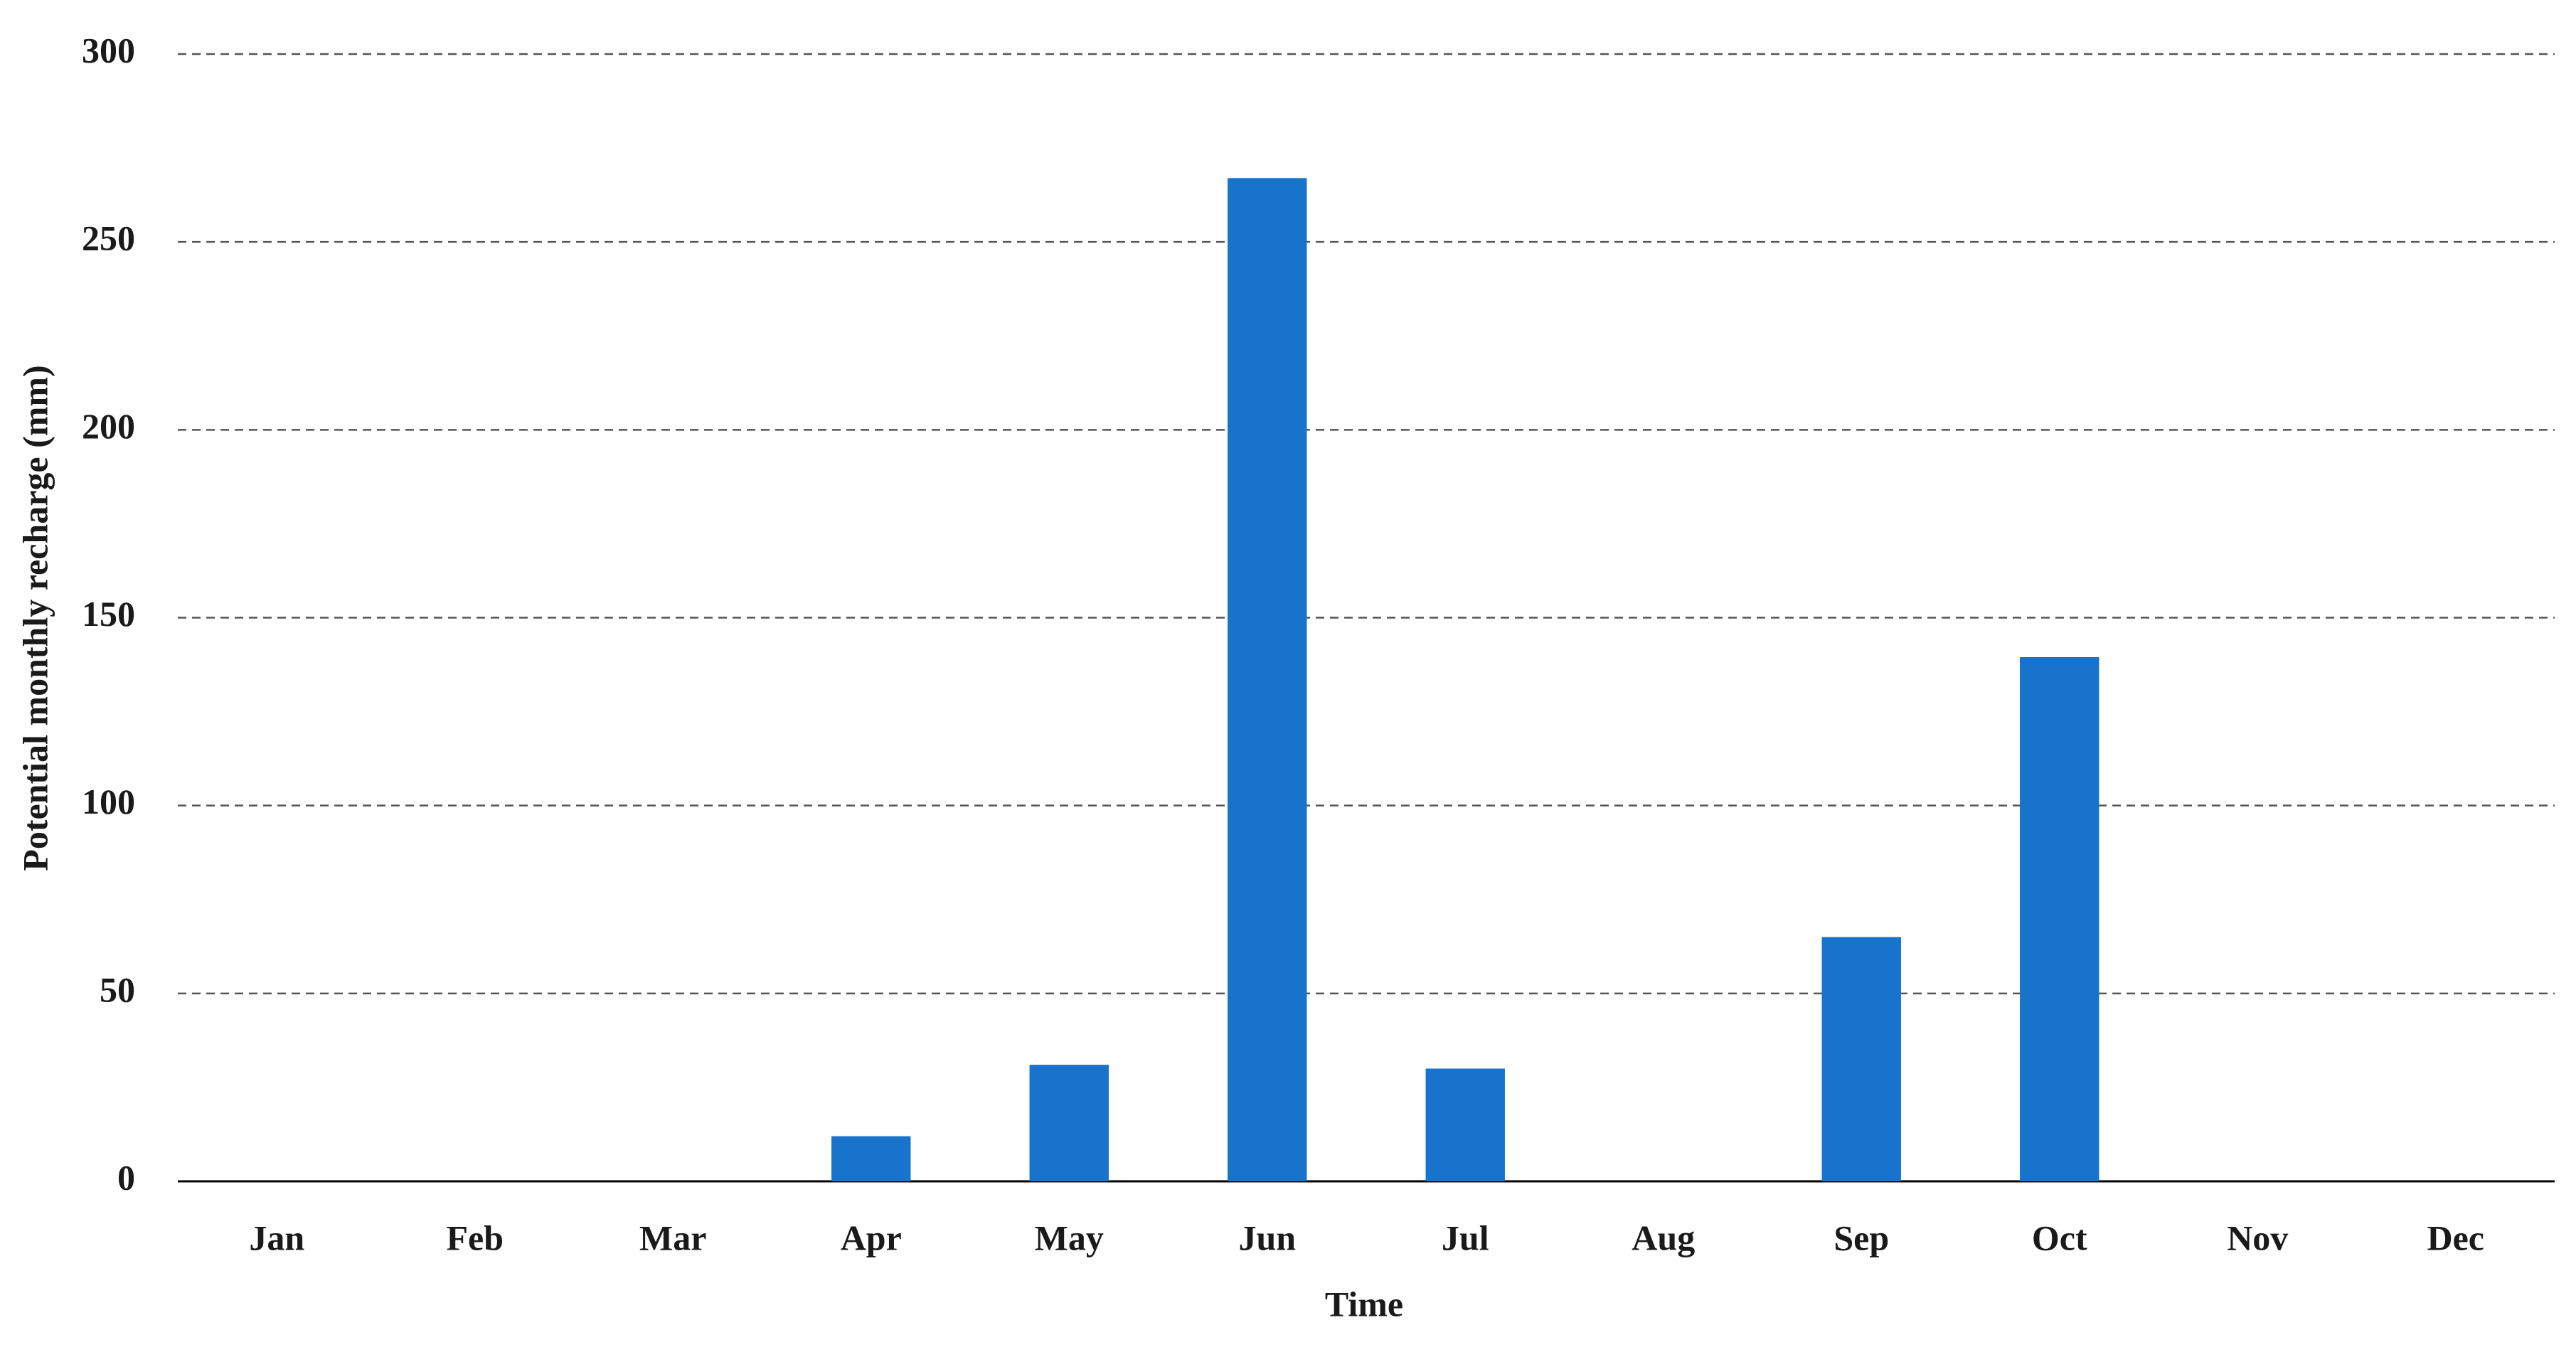 The width and height of the screenshot is (2576, 1352). What do you see at coordinates (871, 1237) in the screenshot?
I see `x-tick-label: Apr` at bounding box center [871, 1237].